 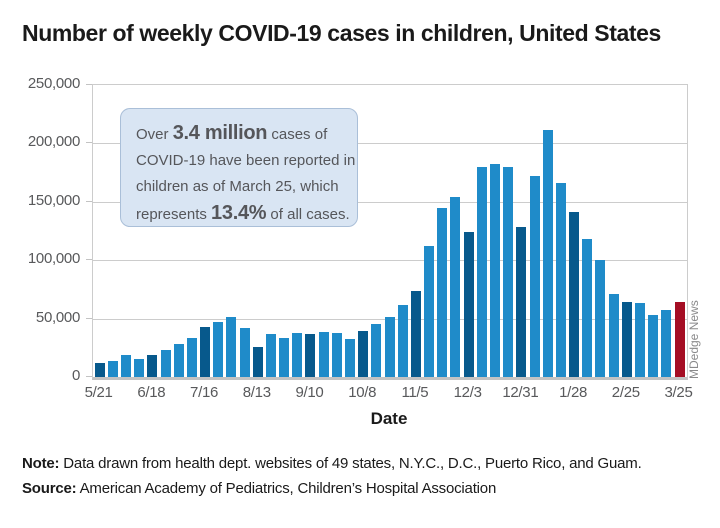 I want to click on x-tick-label: 9/10, so click(x=309, y=392).